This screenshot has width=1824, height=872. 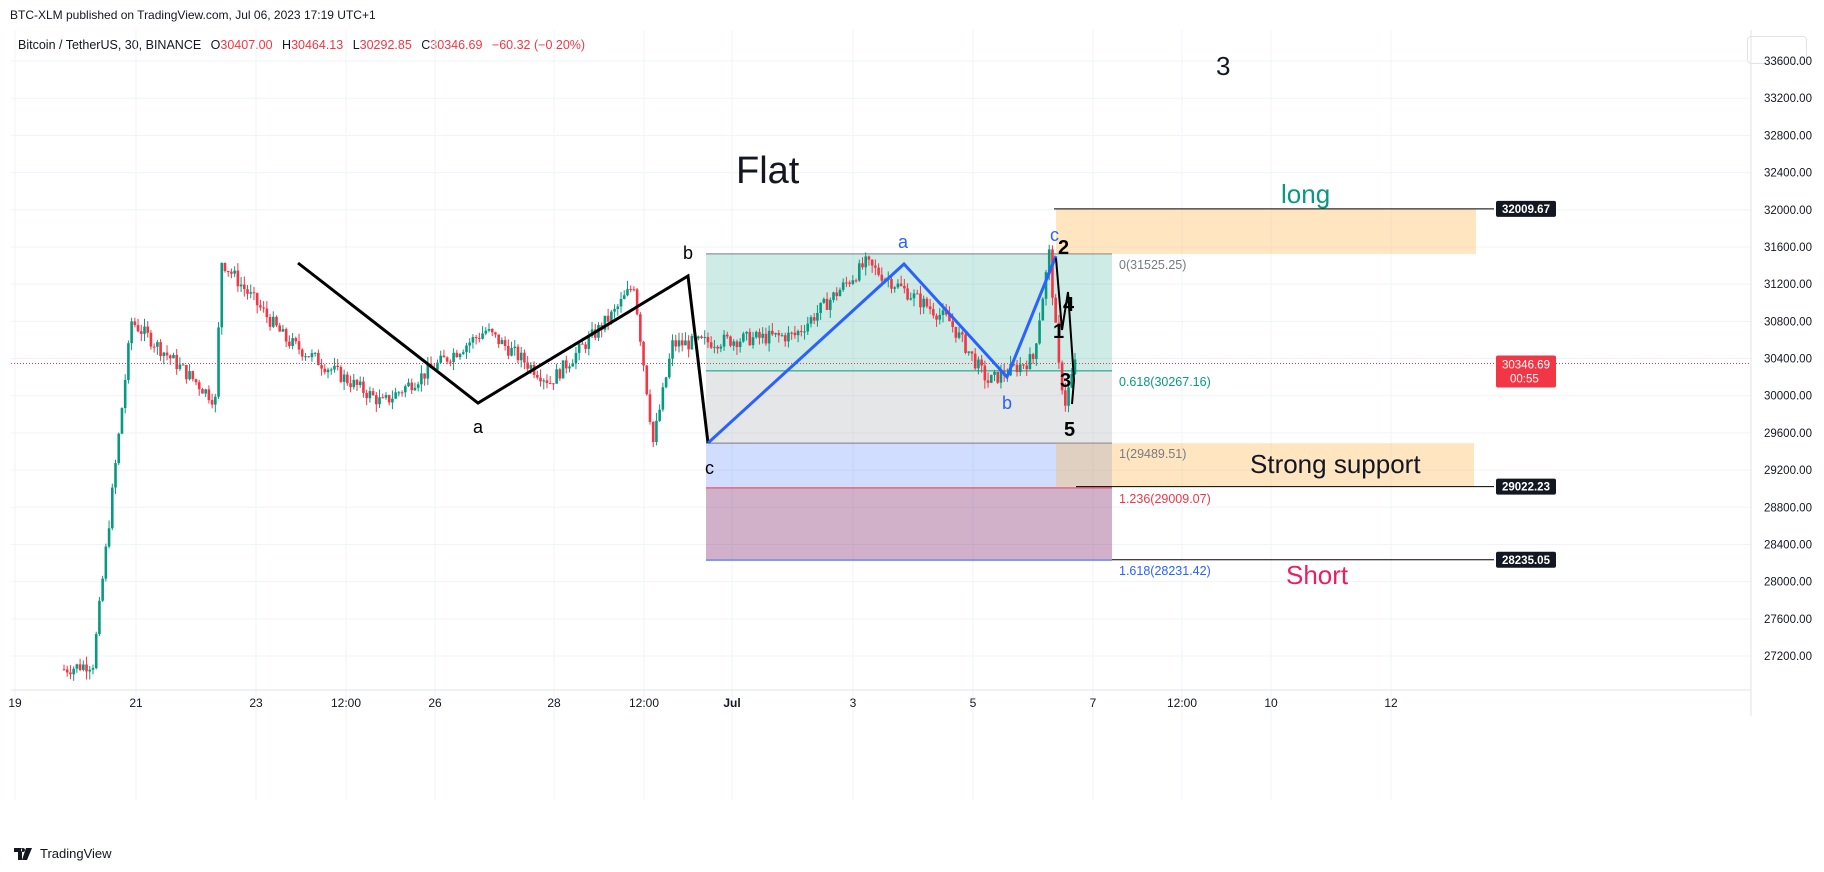 What do you see at coordinates (1788, 136) in the screenshot?
I see `price-tick-label: 32800.00` at bounding box center [1788, 136].